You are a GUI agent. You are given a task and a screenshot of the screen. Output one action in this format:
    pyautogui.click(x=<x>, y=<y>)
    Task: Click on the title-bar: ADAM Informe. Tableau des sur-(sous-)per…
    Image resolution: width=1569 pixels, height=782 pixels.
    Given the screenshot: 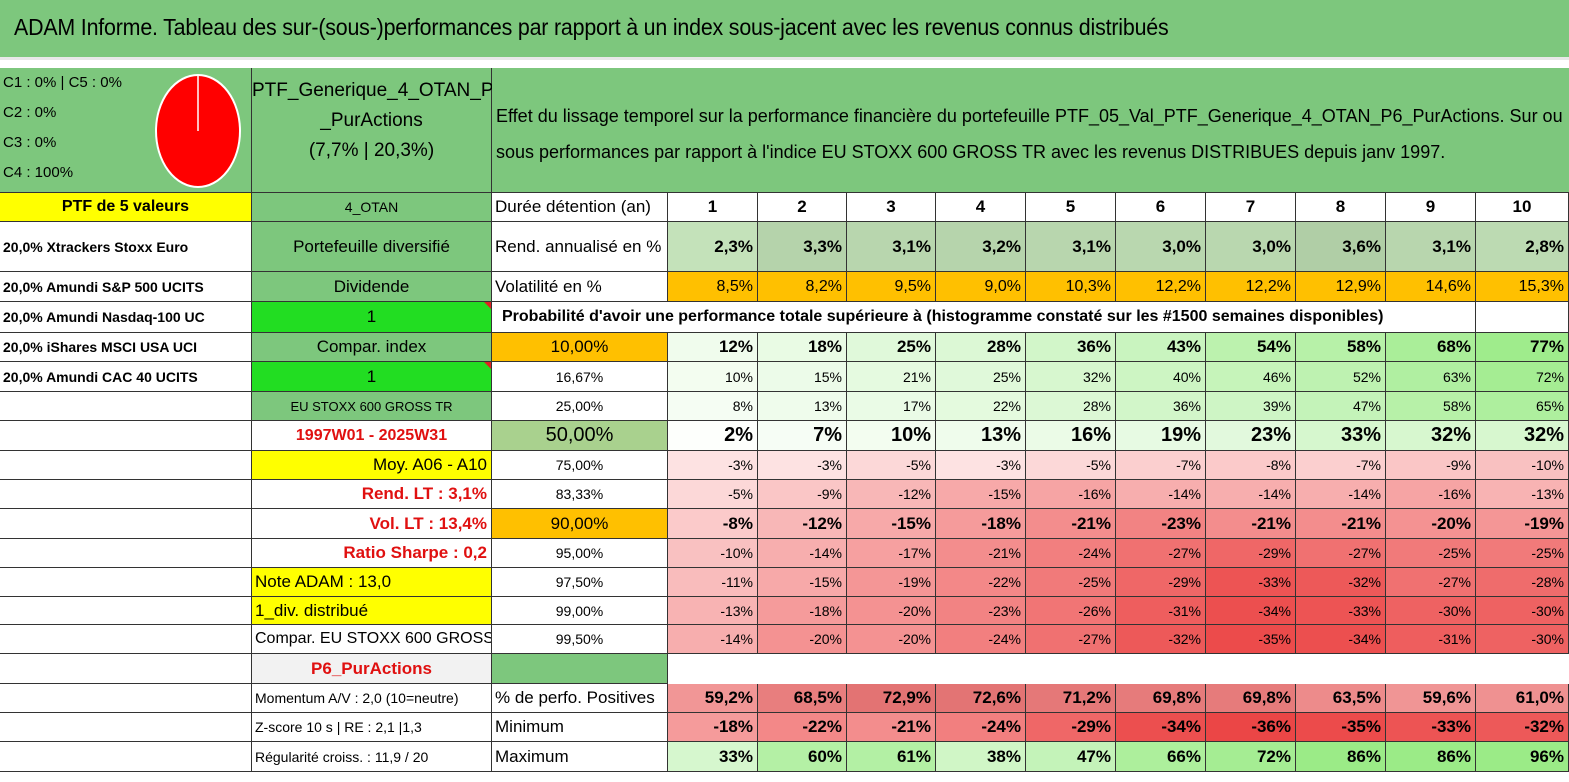 What is the action you would take?
    pyautogui.click(x=784, y=30)
    